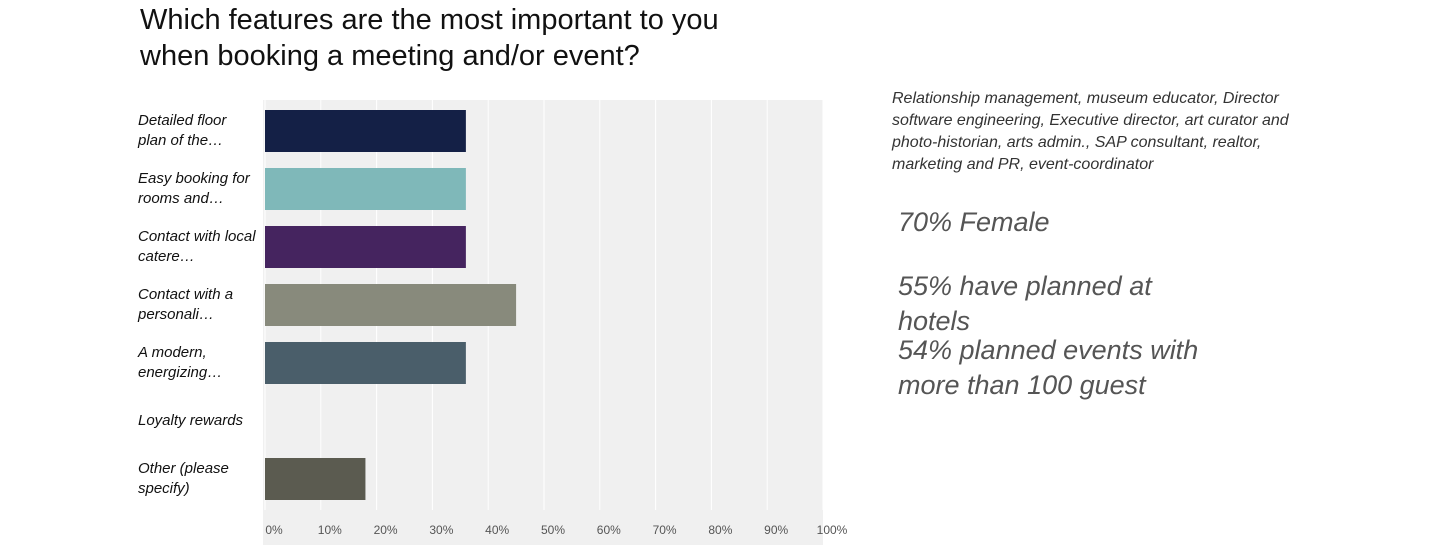  I want to click on x-tick-label: 60%, so click(608, 530).